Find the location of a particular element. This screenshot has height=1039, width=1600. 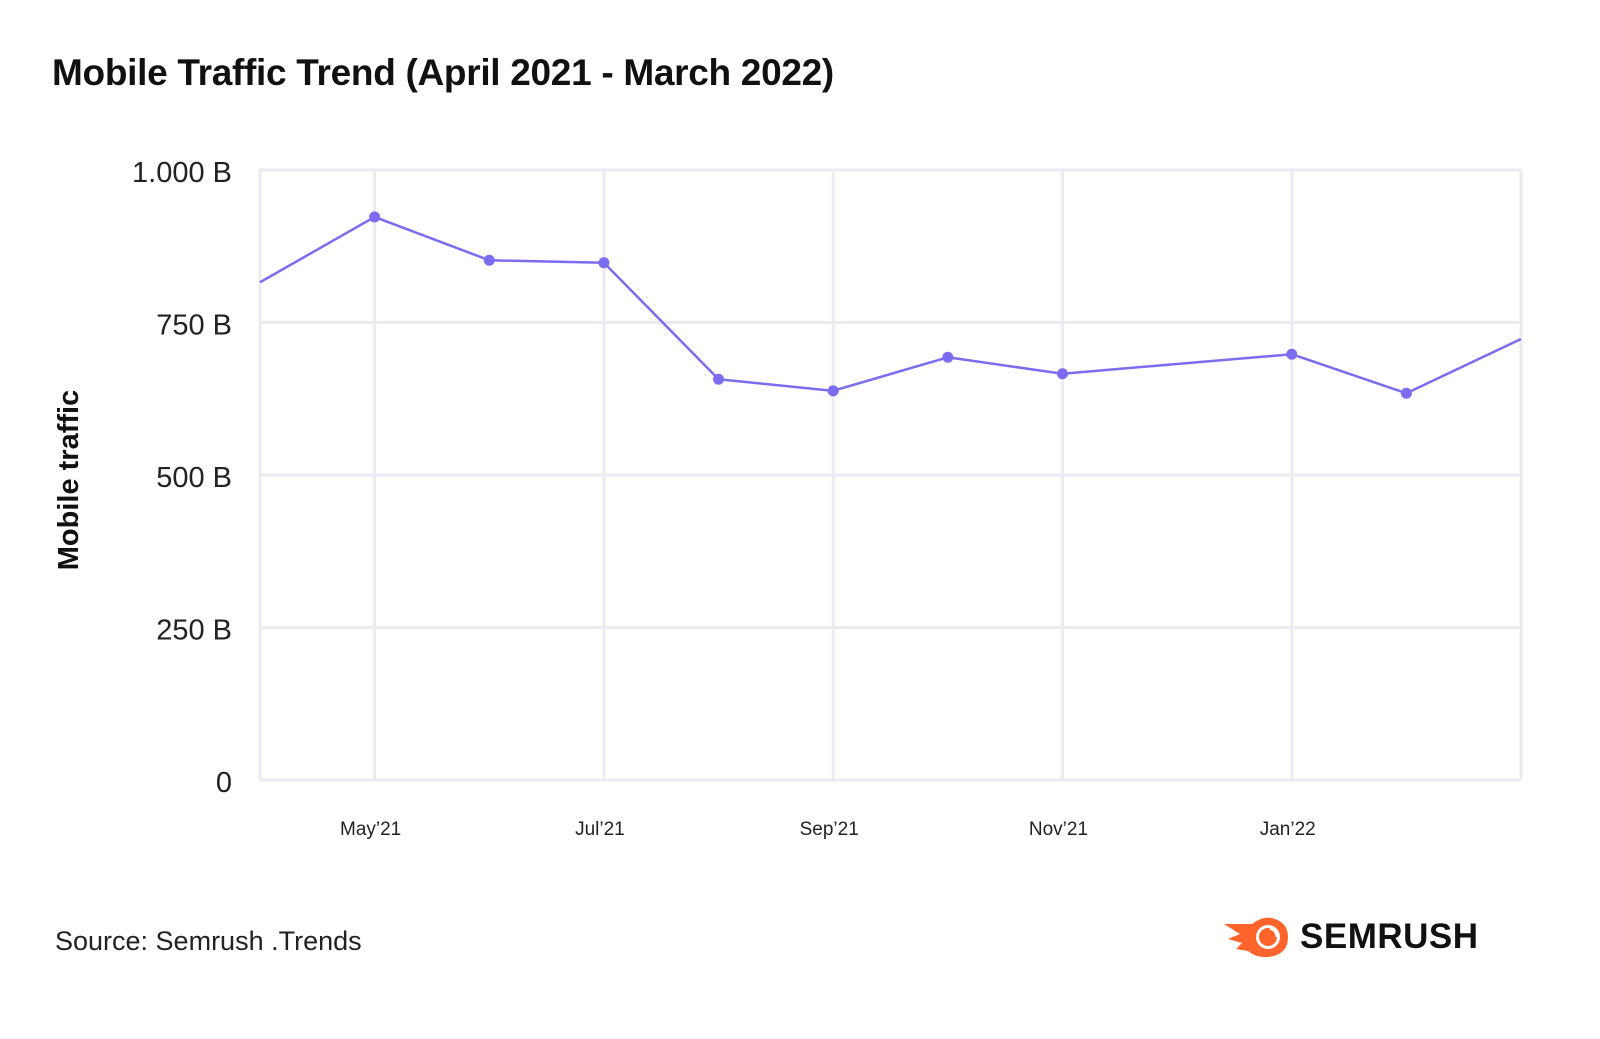

y-axis-label: Mobile traffic is located at coordinates (69, 480).